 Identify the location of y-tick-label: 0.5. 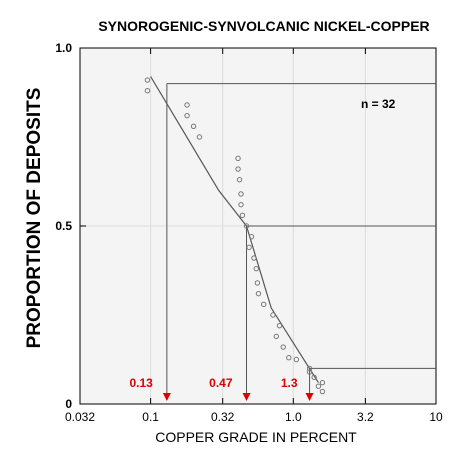
(63, 226).